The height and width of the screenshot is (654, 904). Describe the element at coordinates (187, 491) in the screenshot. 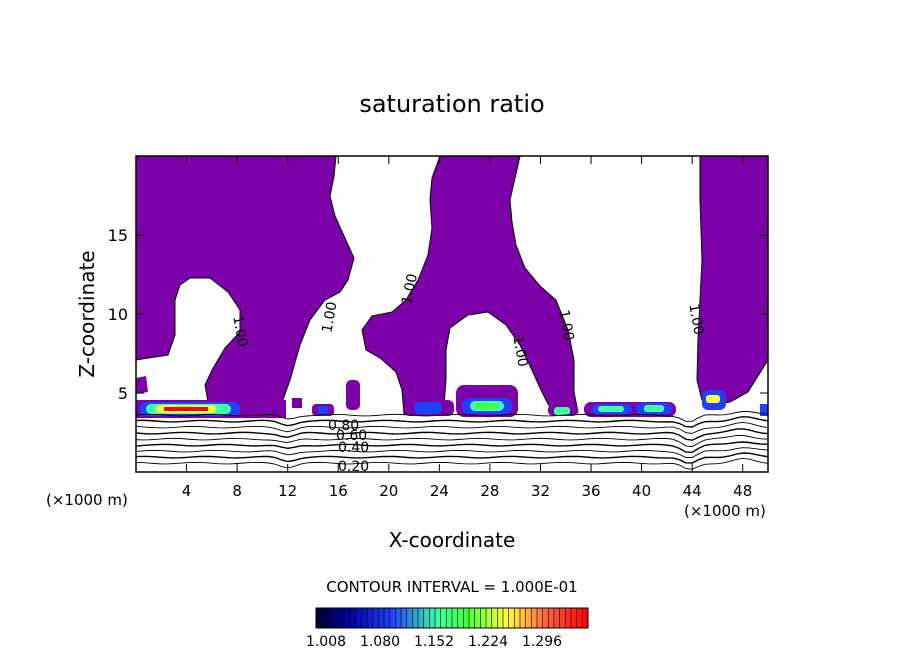

I see `x-tick-label: 4` at that location.